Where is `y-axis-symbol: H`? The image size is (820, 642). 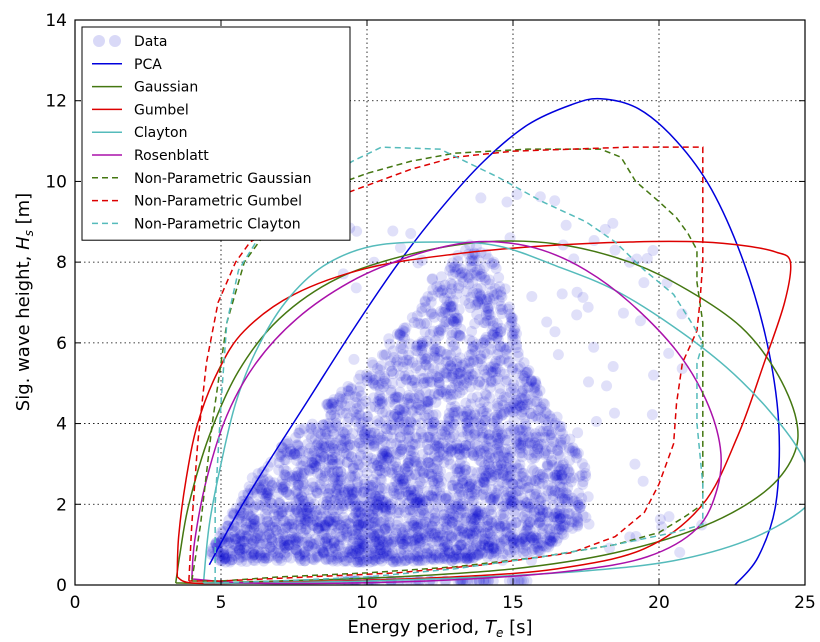 y-axis-symbol: H is located at coordinates (23, 243).